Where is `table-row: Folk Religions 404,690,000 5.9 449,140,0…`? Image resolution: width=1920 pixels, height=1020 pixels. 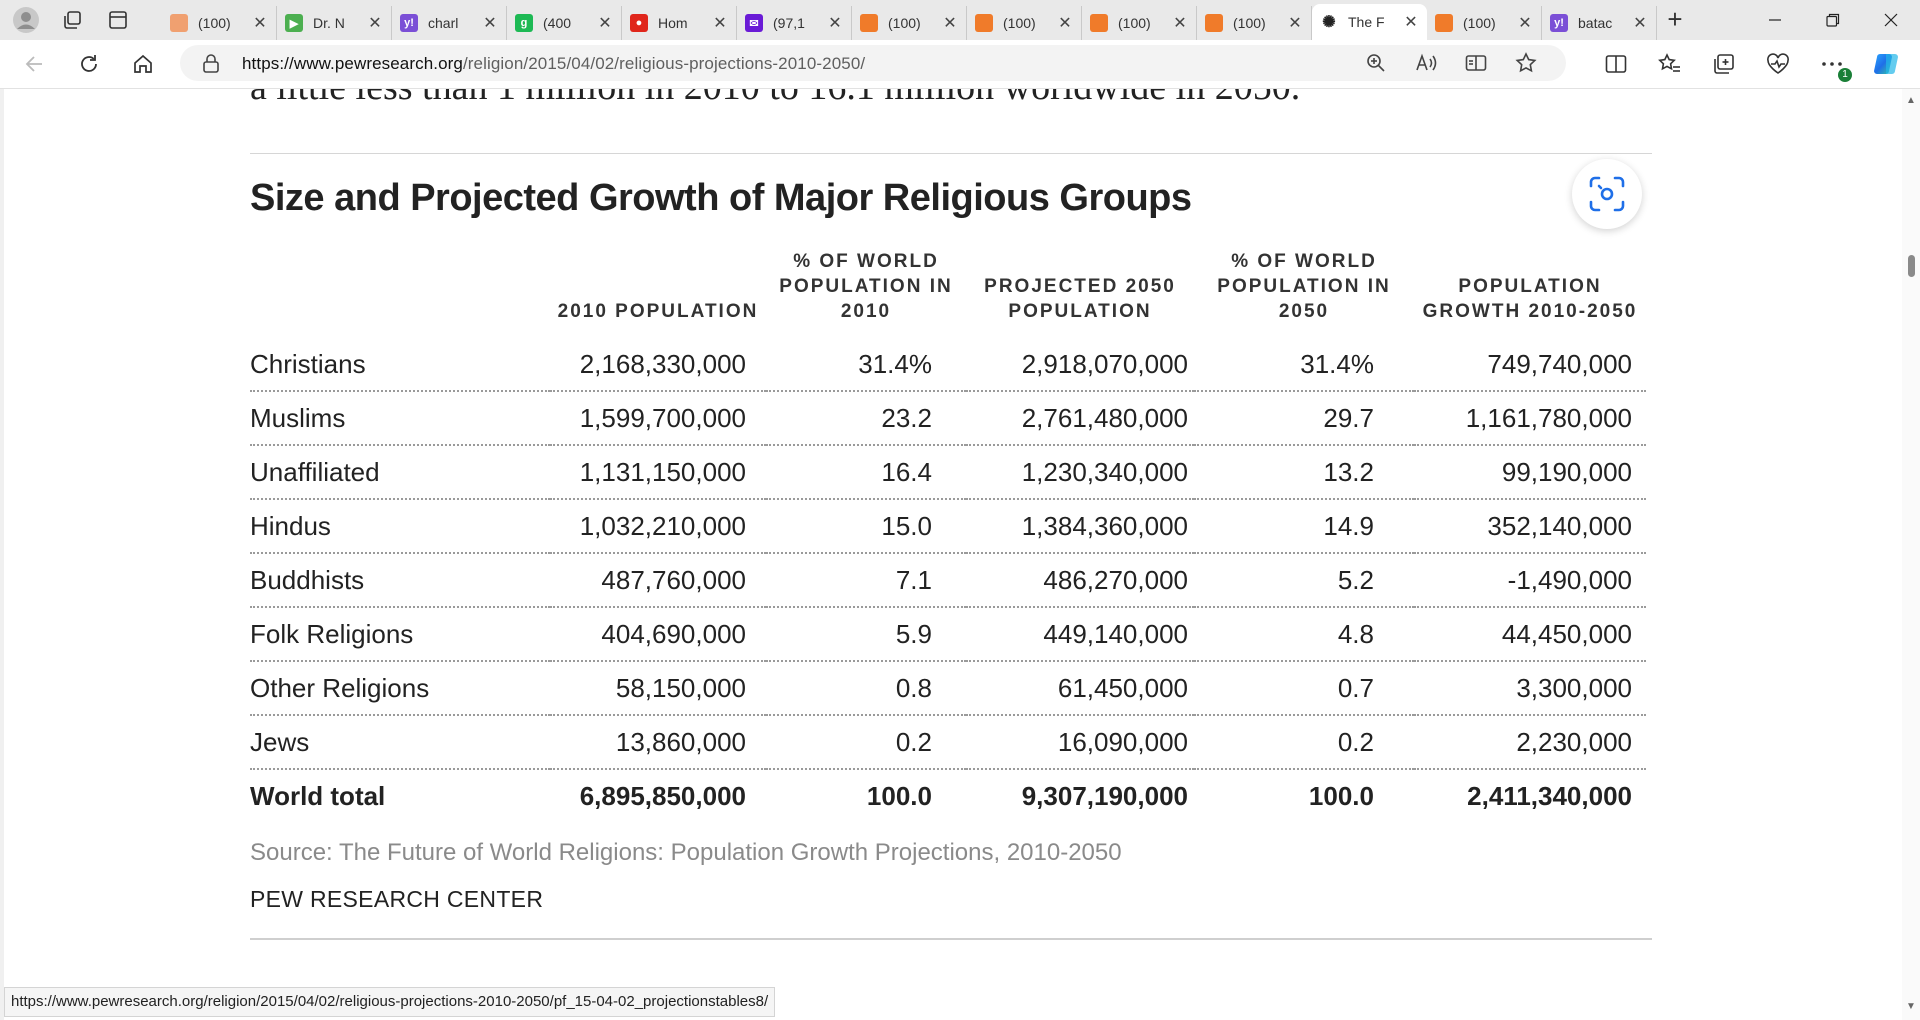
table-row: Folk Religions 404,690,000 5.9 449,140,0… is located at coordinates (948, 634).